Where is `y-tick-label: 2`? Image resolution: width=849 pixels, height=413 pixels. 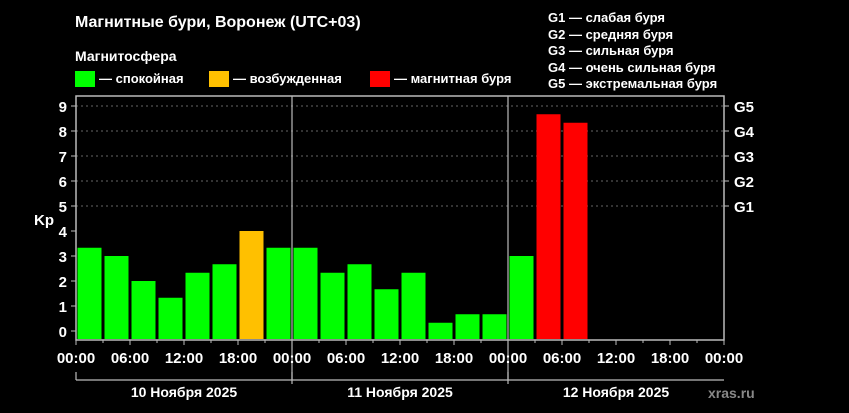 y-tick-label: 2 is located at coordinates (63, 282).